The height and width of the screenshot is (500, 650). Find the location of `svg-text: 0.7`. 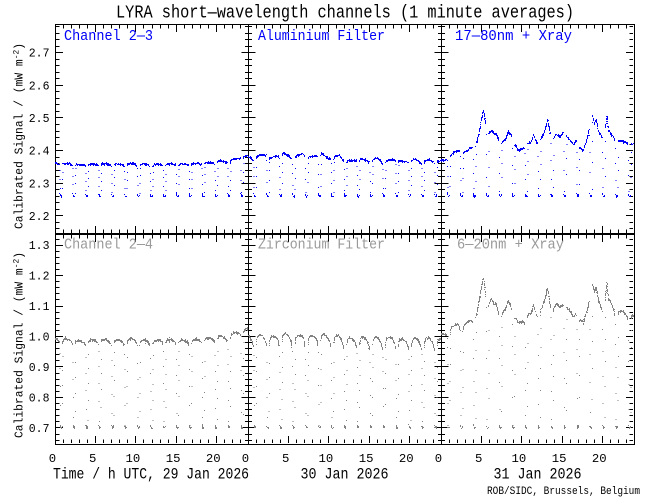

svg-text: 0.7 is located at coordinates (39, 429).